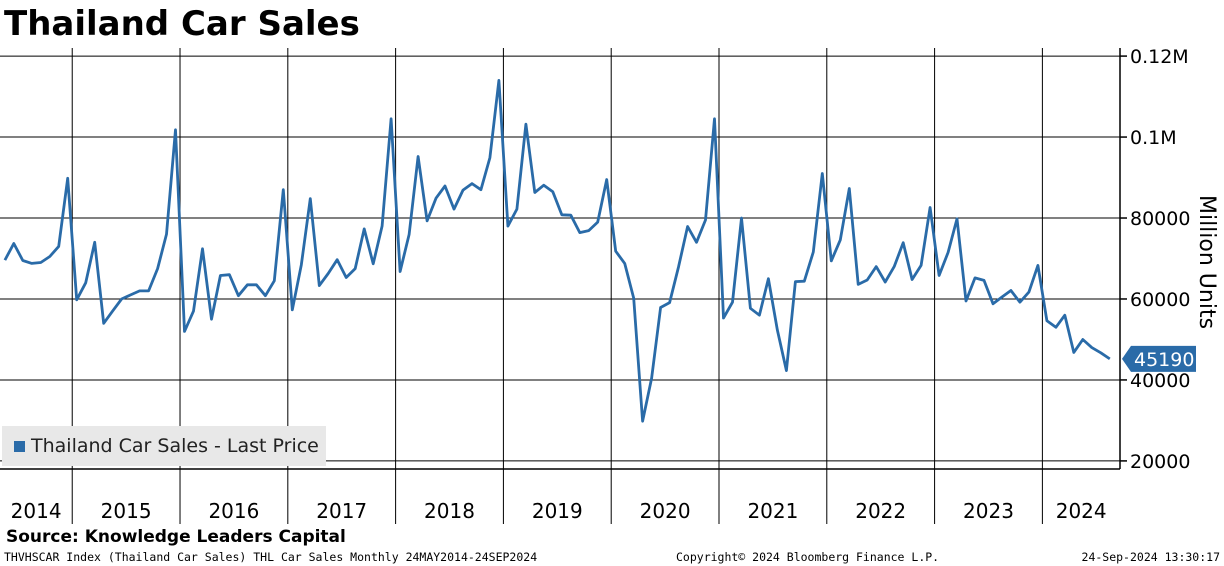 This screenshot has width=1224, height=566. I want to click on x-tick-label-2017: 2017, so click(341, 511).